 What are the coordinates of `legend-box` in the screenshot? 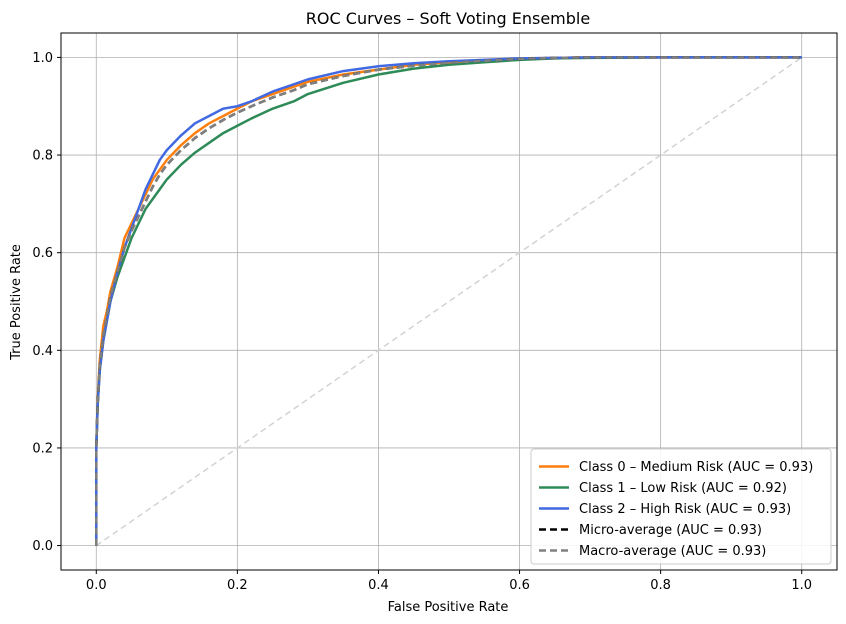 It's located at (681, 506).